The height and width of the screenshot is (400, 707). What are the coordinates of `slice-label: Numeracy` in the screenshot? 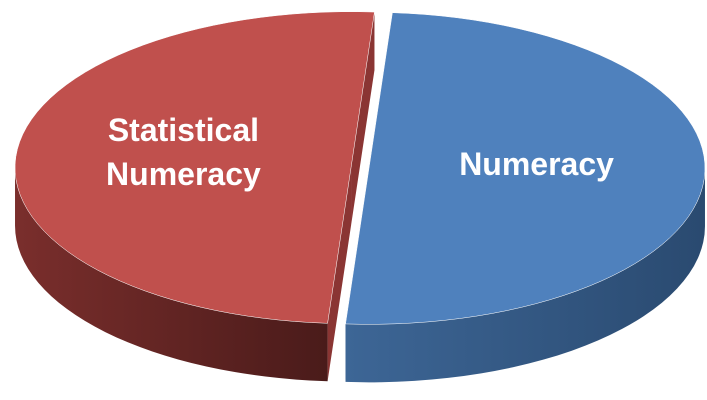 It's located at (536, 163).